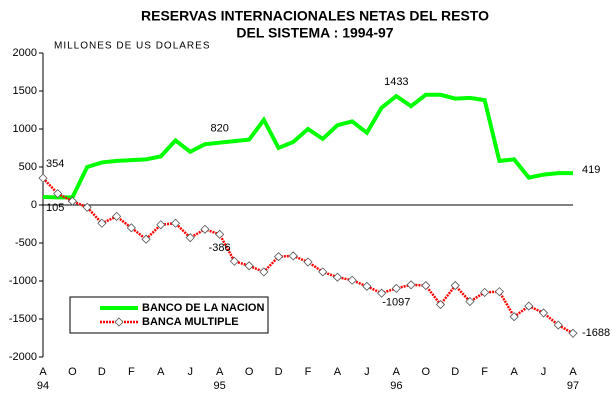  I want to click on x-tick-label: A 97, so click(573, 379).